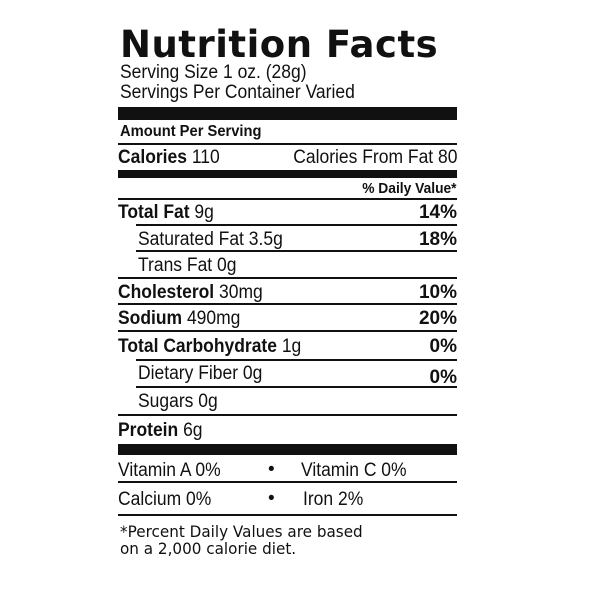 The image size is (600, 600). I want to click on nutrient-label: Saturated Fat, so click(191, 239).